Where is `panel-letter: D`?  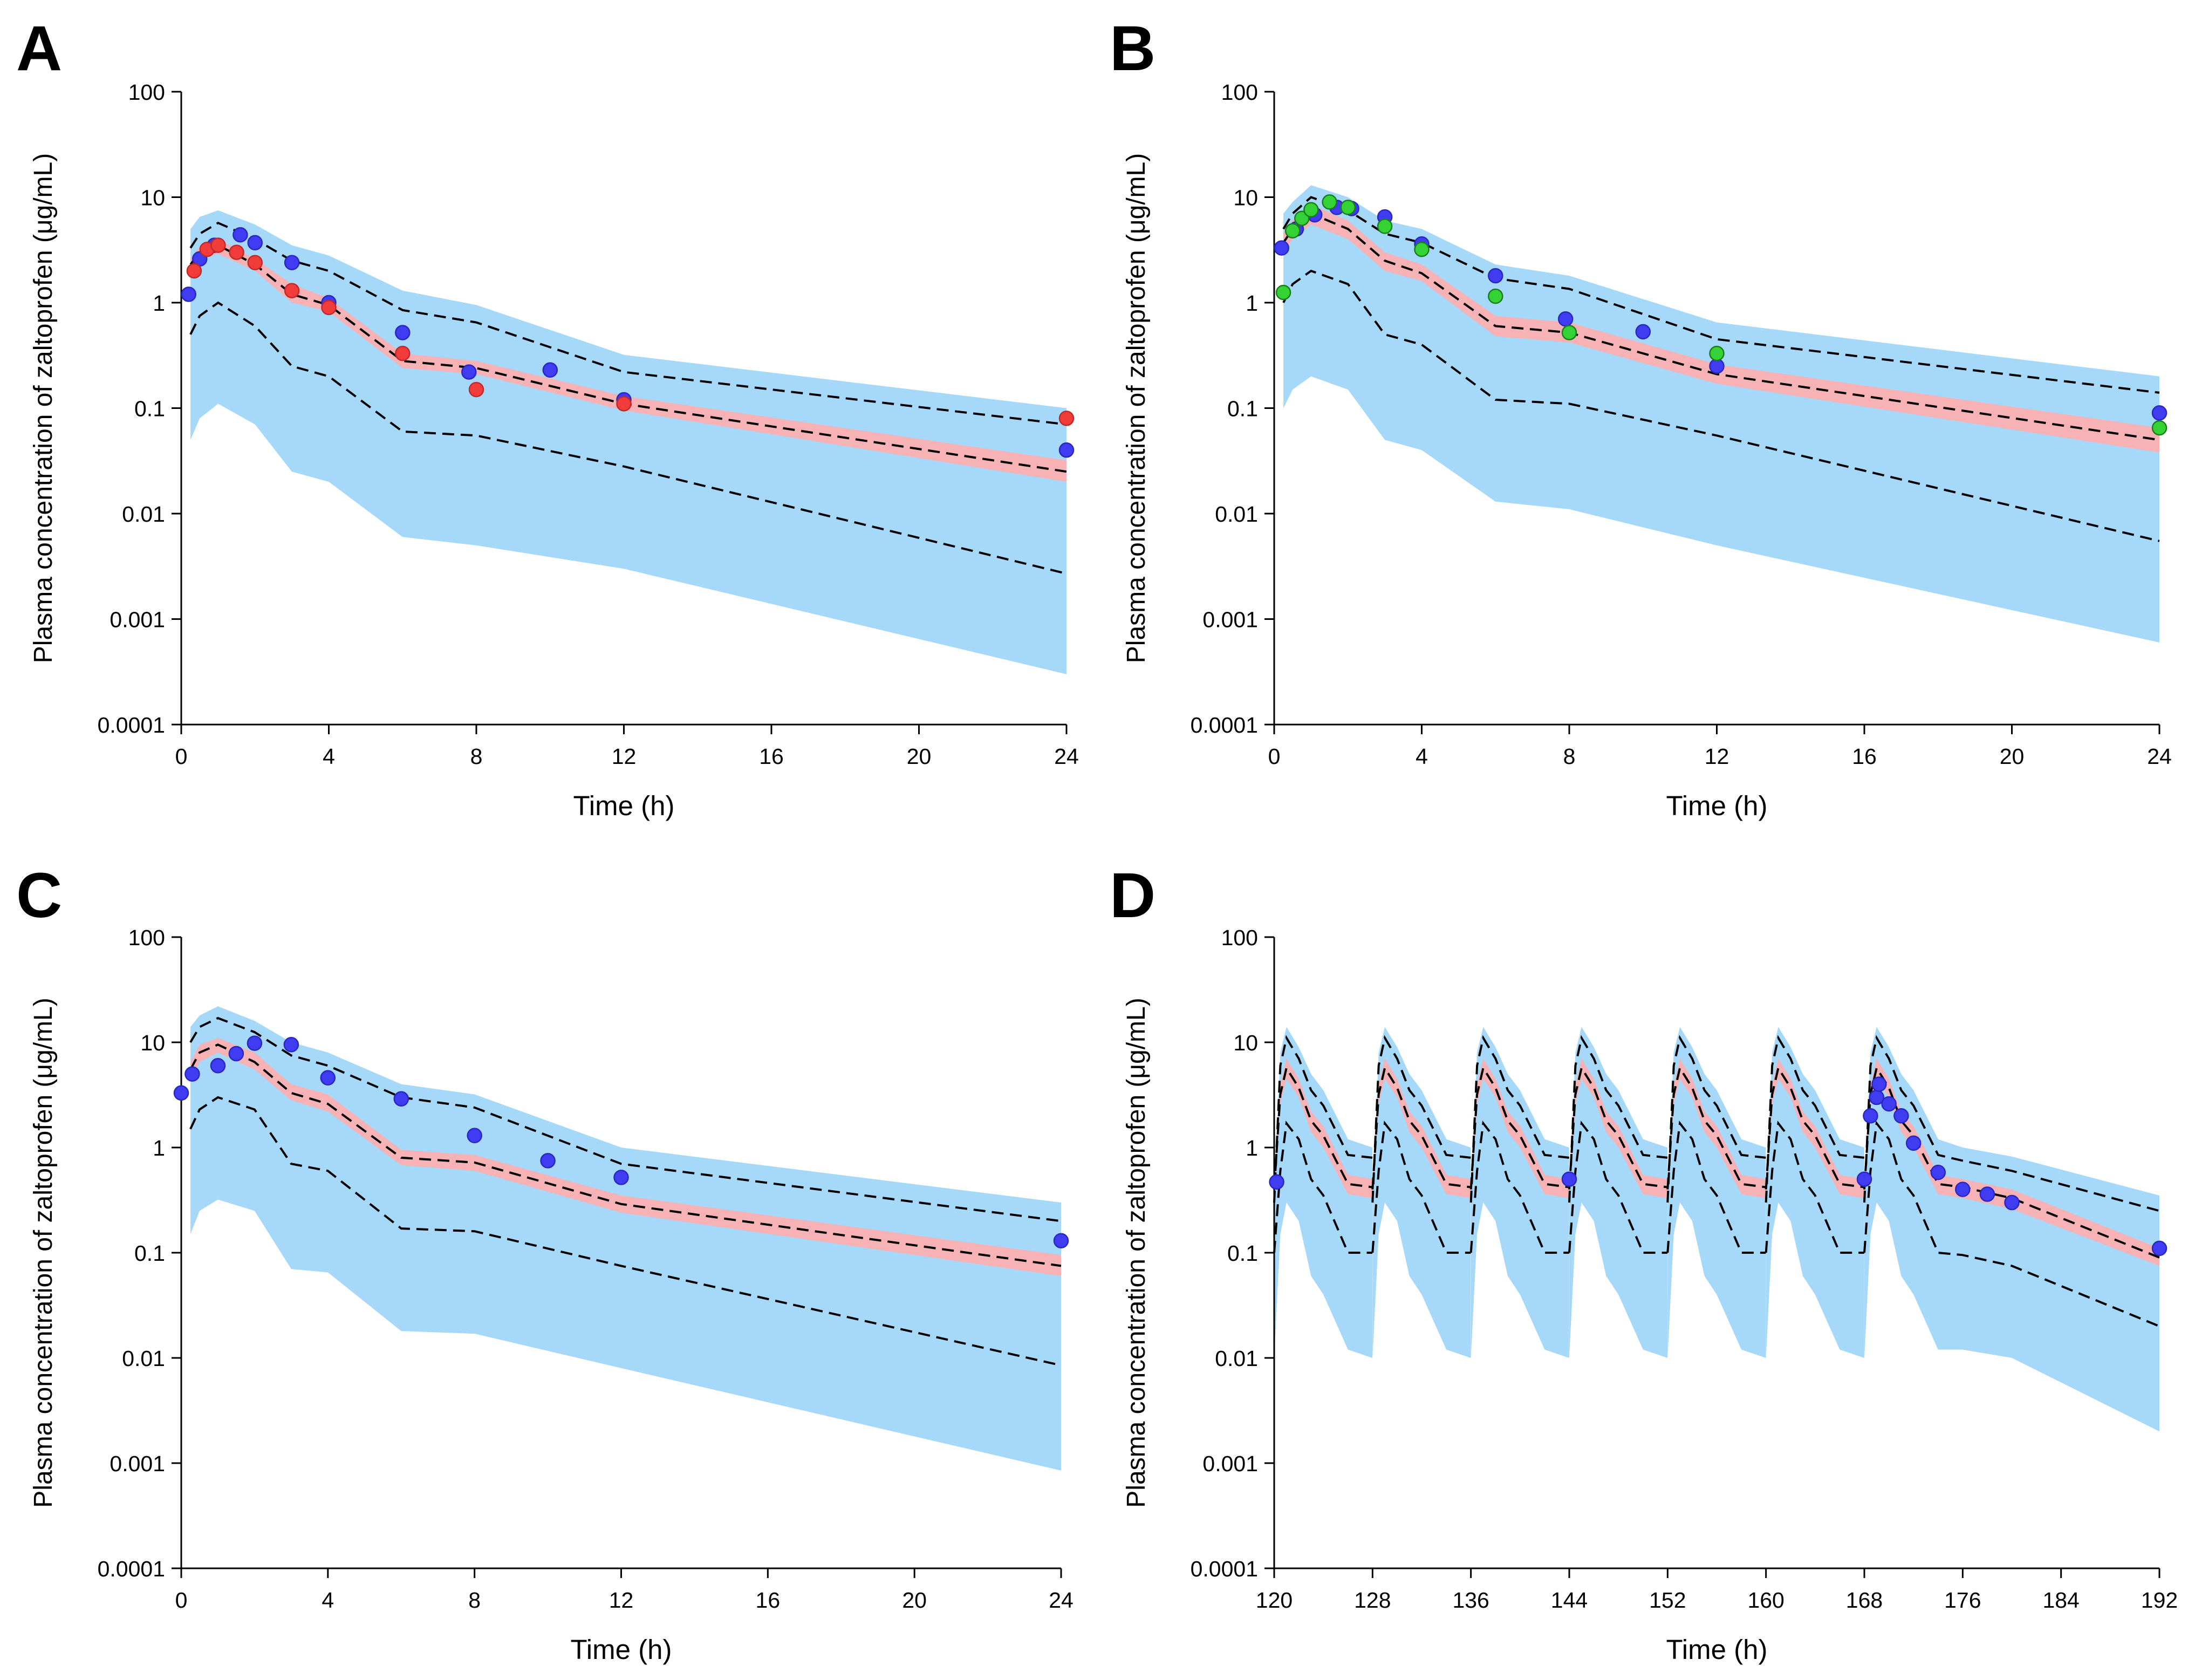
panel-letter: D is located at coordinates (1132, 896).